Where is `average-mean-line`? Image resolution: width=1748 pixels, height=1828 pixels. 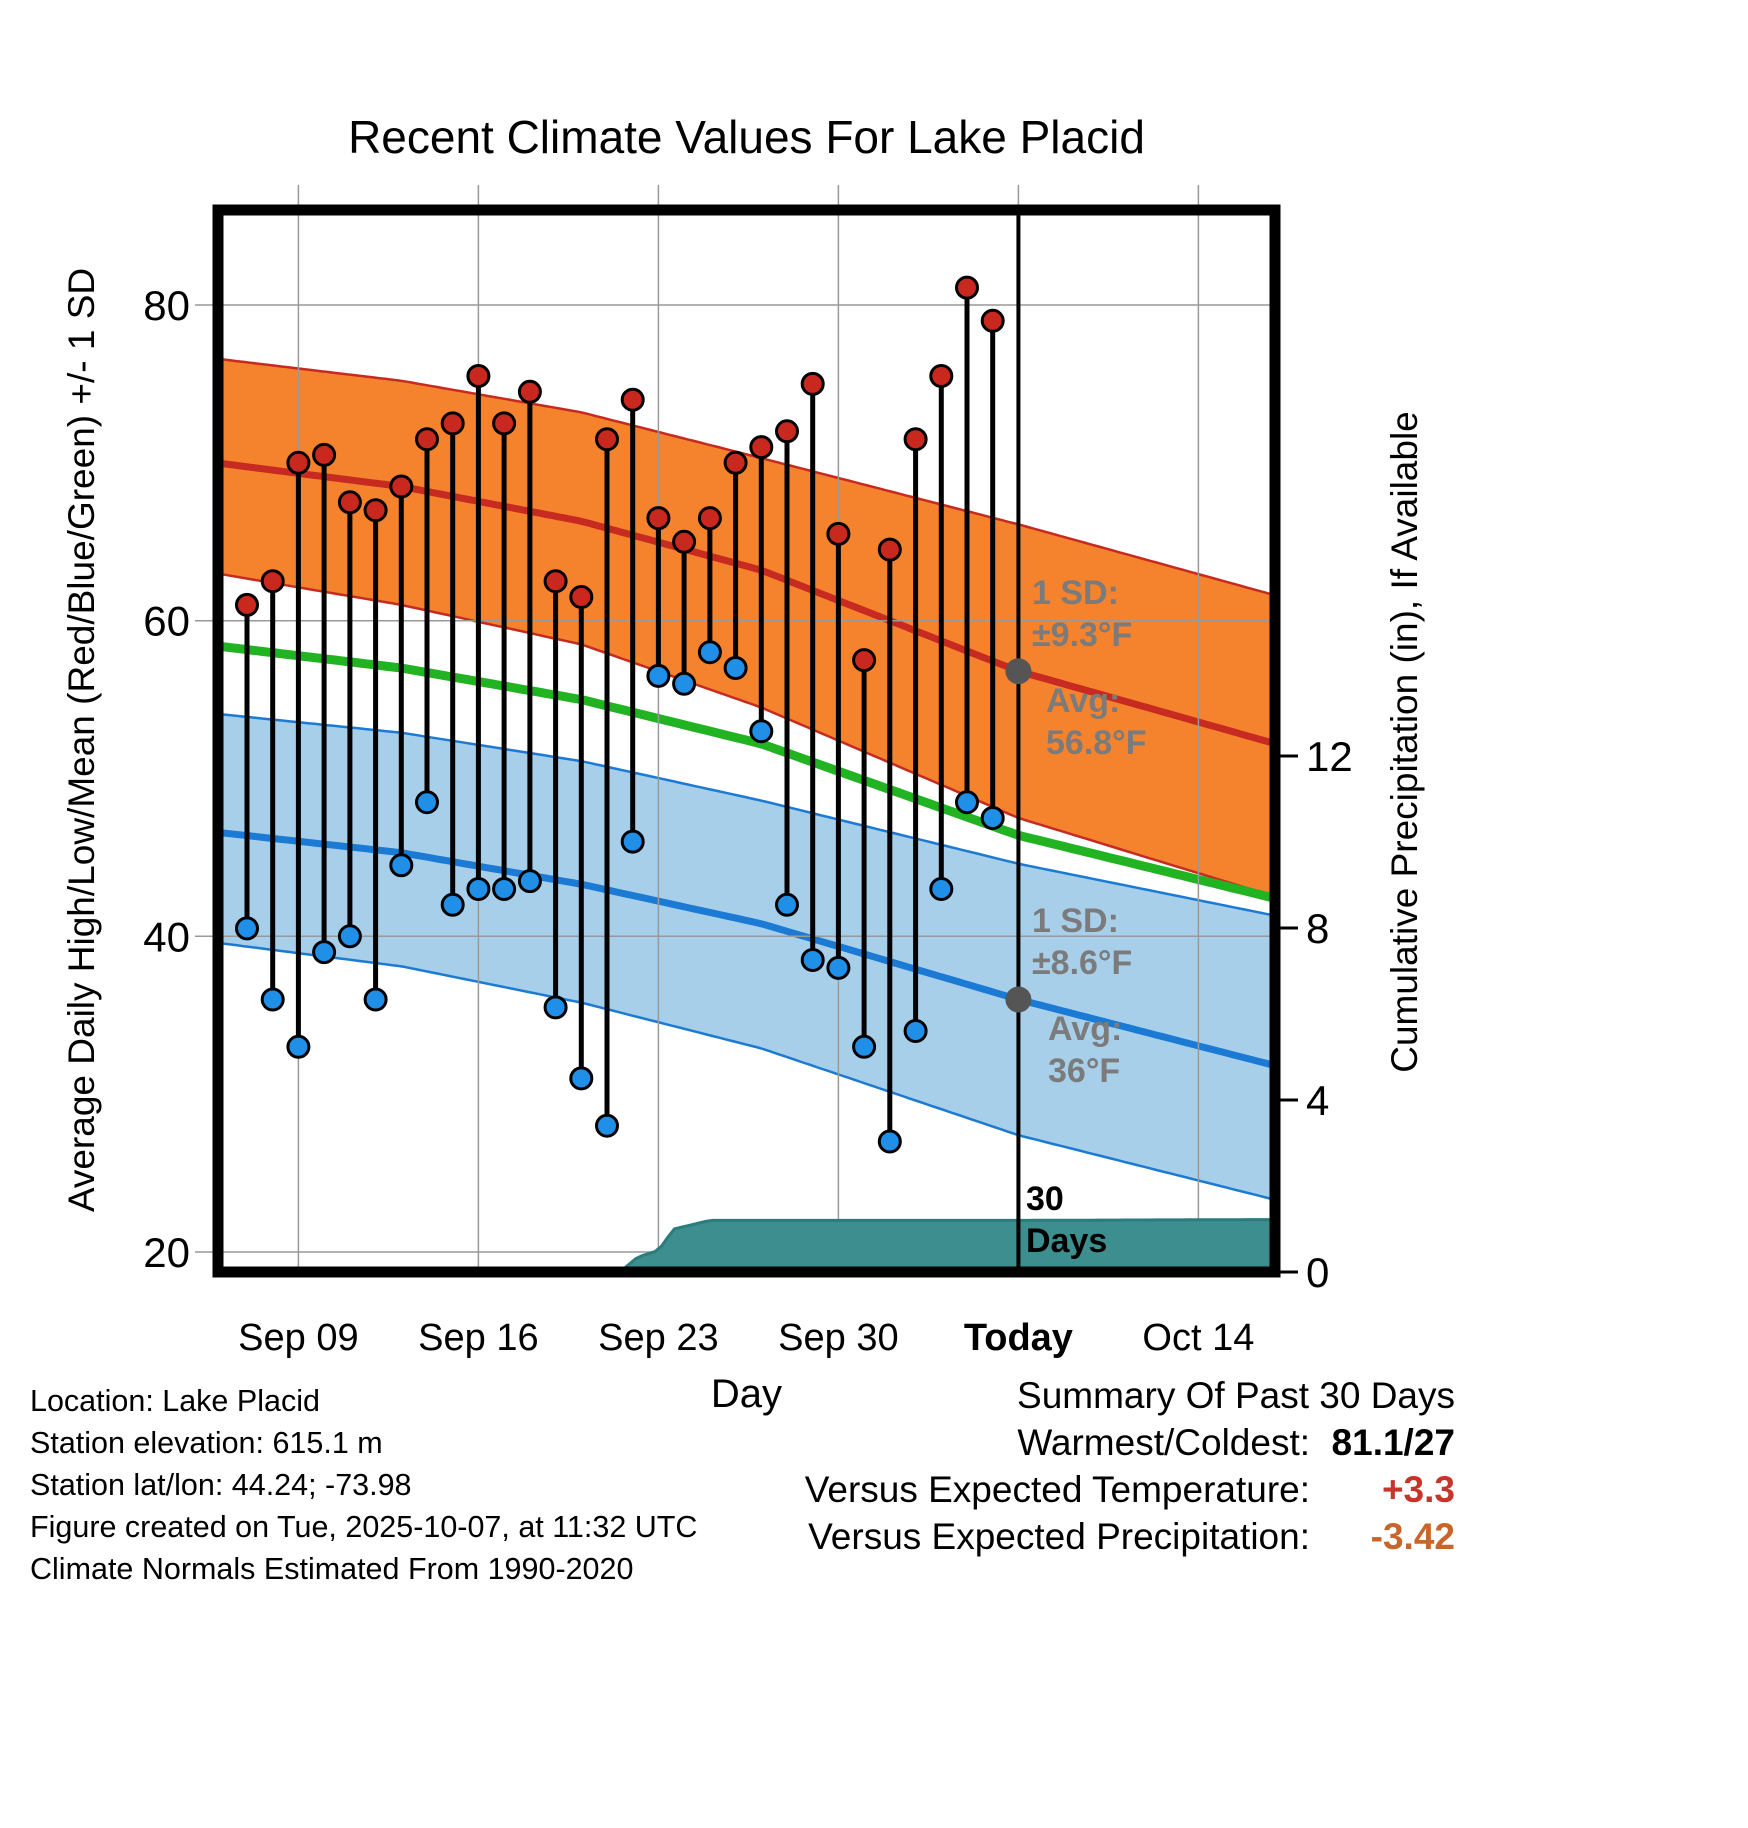 average-mean-line is located at coordinates (745, 771).